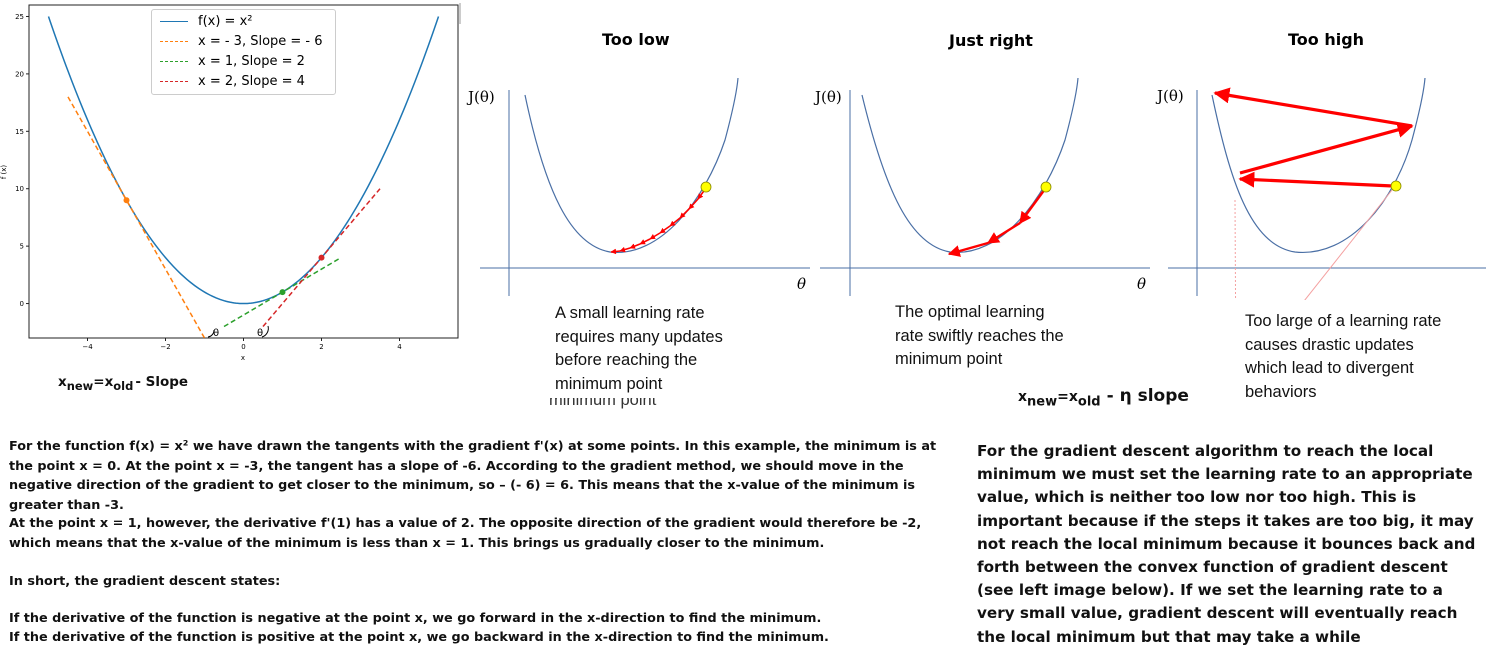  What do you see at coordinates (658, 221) in the screenshot?
I see `small-steps` at bounding box center [658, 221].